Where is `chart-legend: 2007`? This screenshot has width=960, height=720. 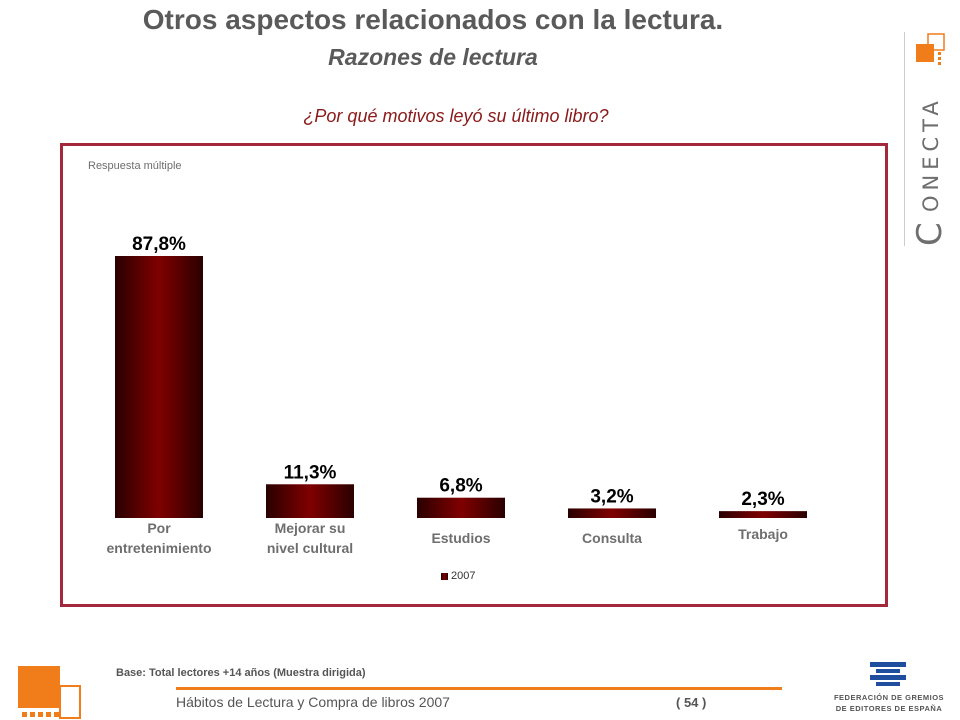 chart-legend: 2007 is located at coordinates (458, 576).